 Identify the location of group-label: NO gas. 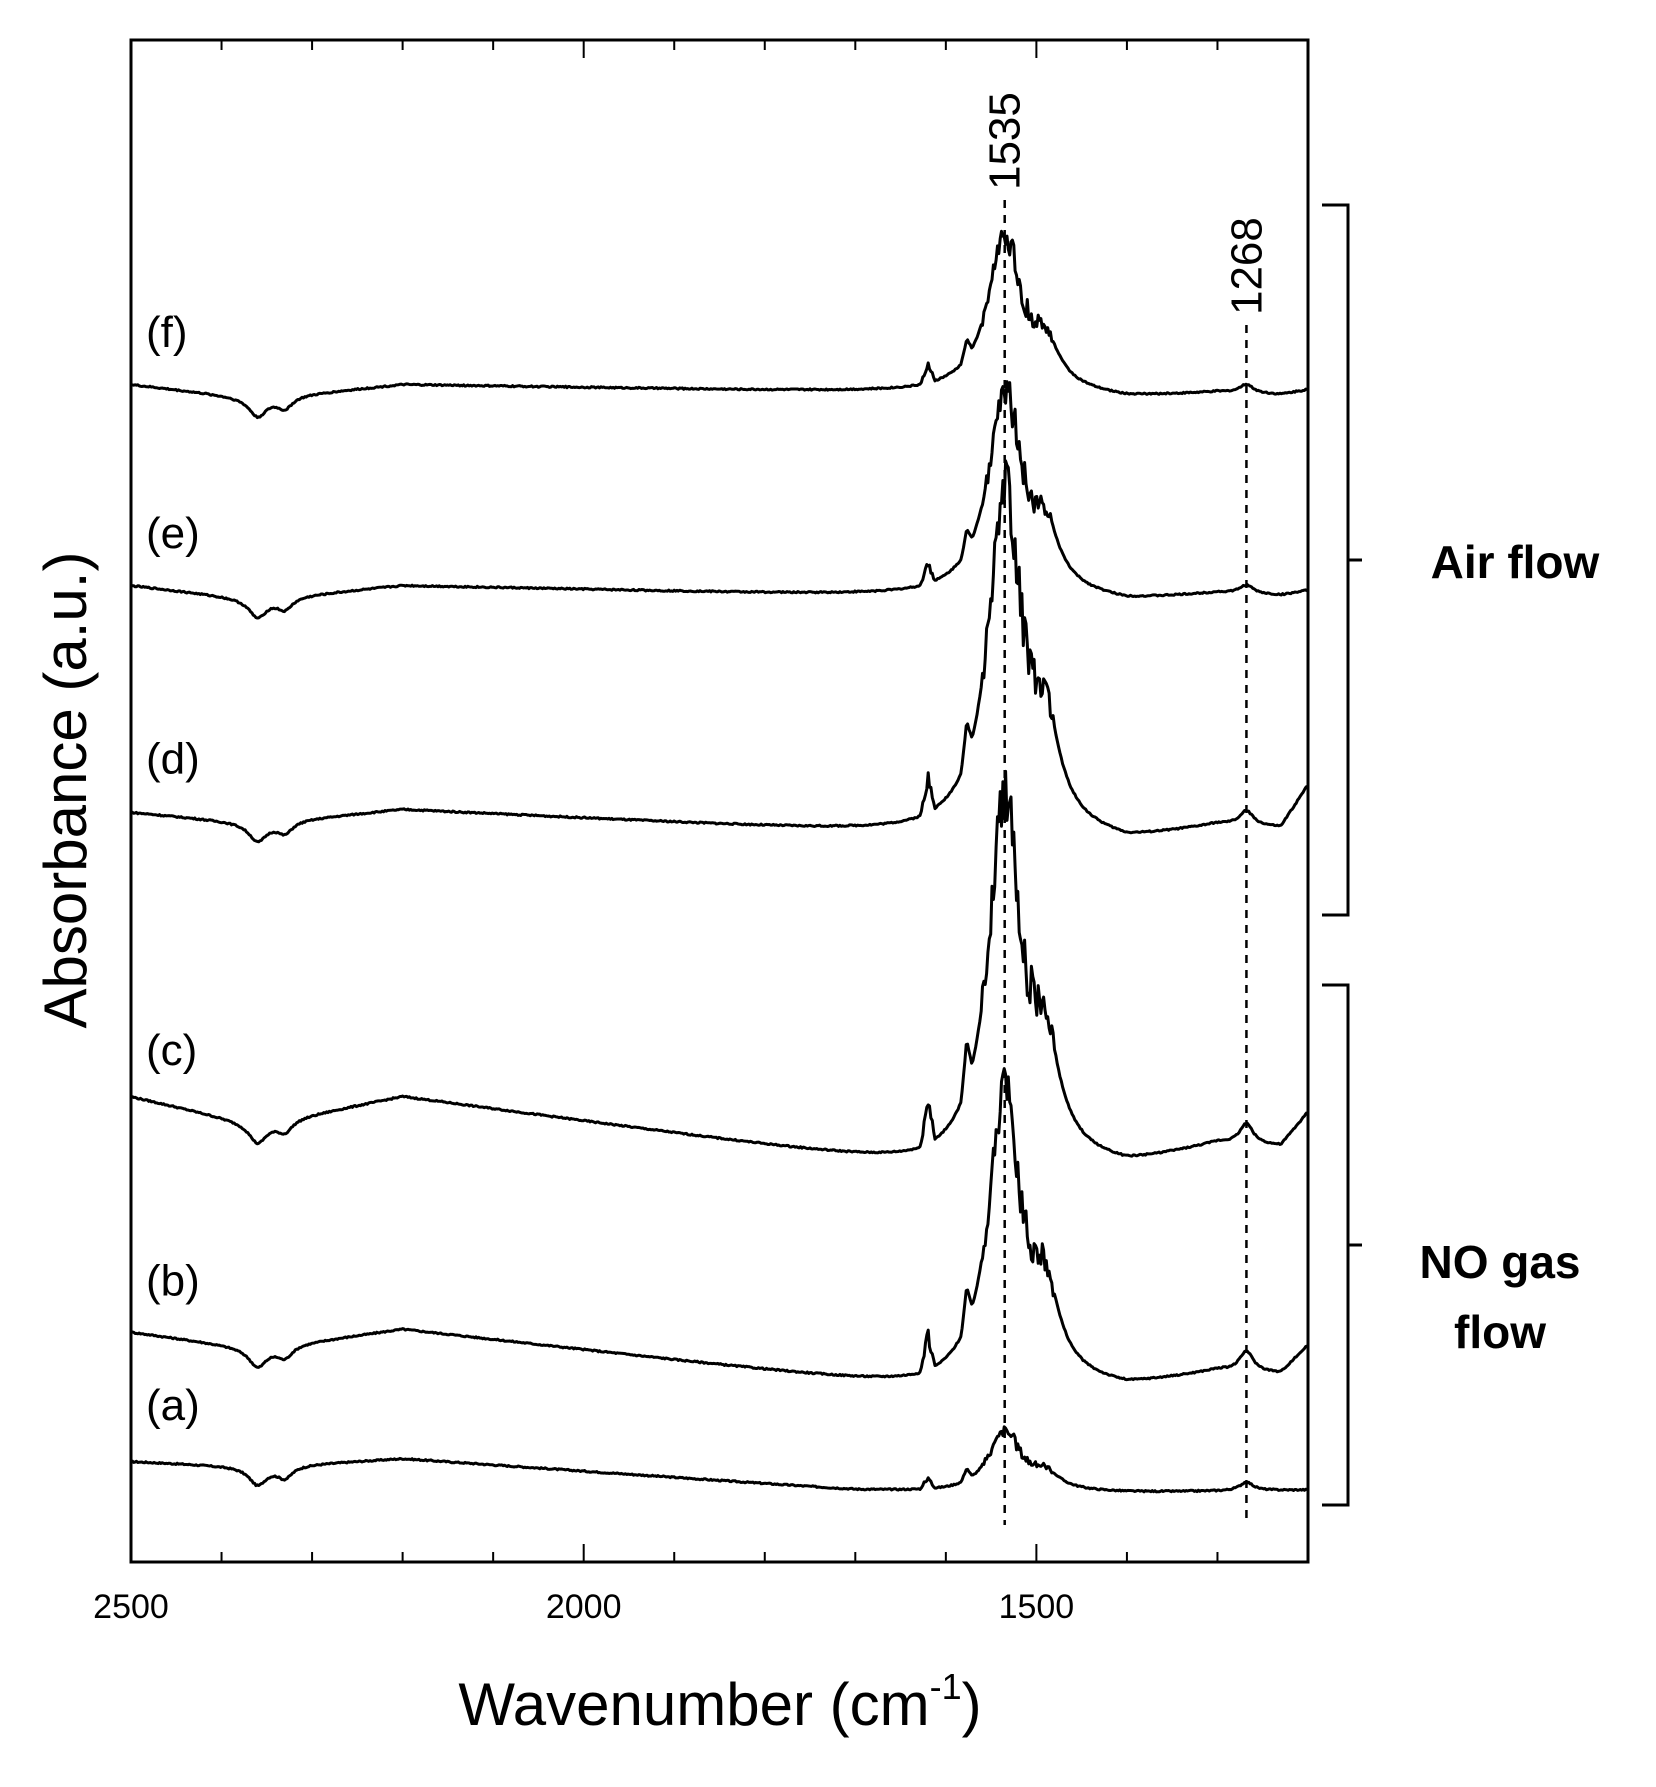
(1499, 1262).